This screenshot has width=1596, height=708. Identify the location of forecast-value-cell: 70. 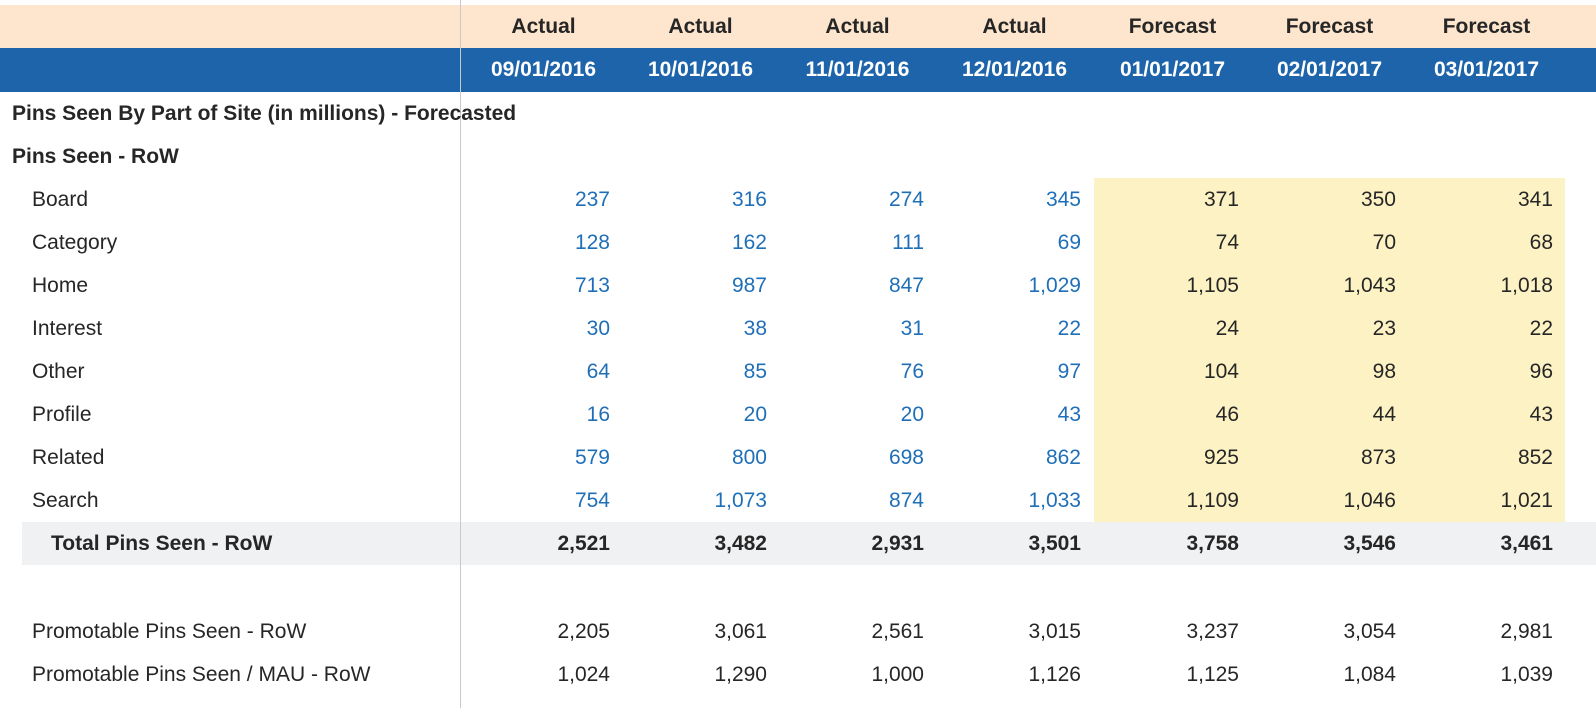
(1329, 242).